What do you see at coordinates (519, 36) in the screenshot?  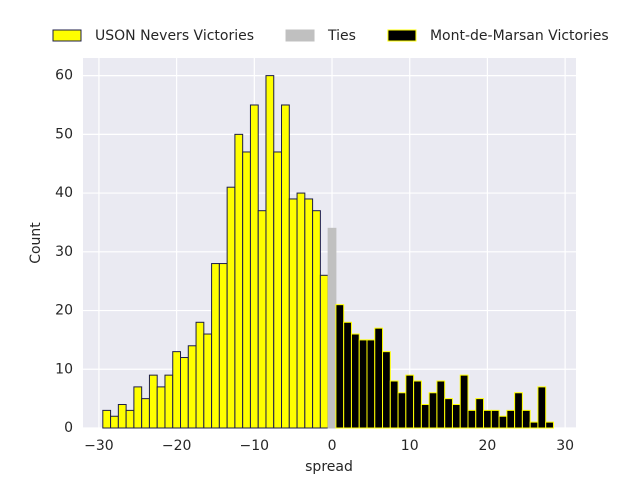 I see `legend-label: Mont-de-Marsan Victories` at bounding box center [519, 36].